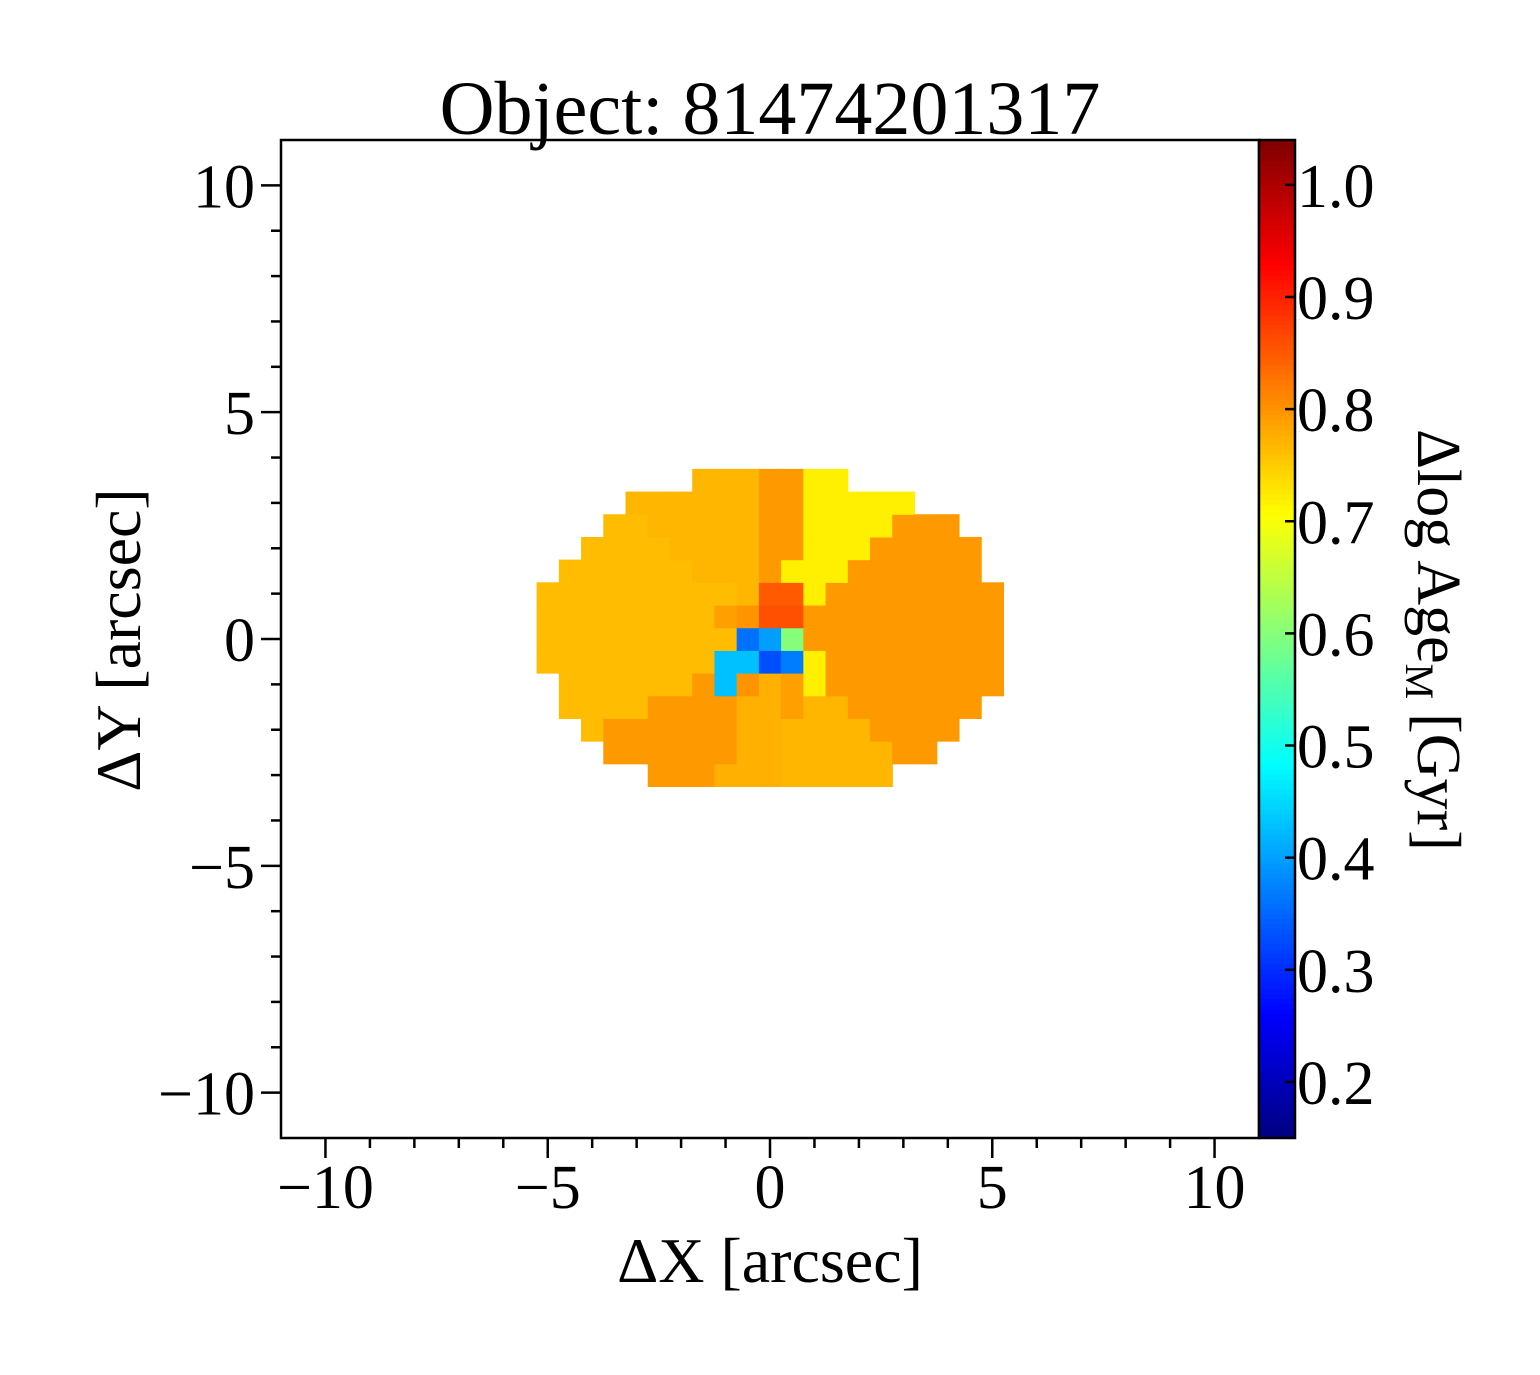 The height and width of the screenshot is (1375, 1540). What do you see at coordinates (548, 1188) in the screenshot?
I see `x-tick-label: −5` at bounding box center [548, 1188].